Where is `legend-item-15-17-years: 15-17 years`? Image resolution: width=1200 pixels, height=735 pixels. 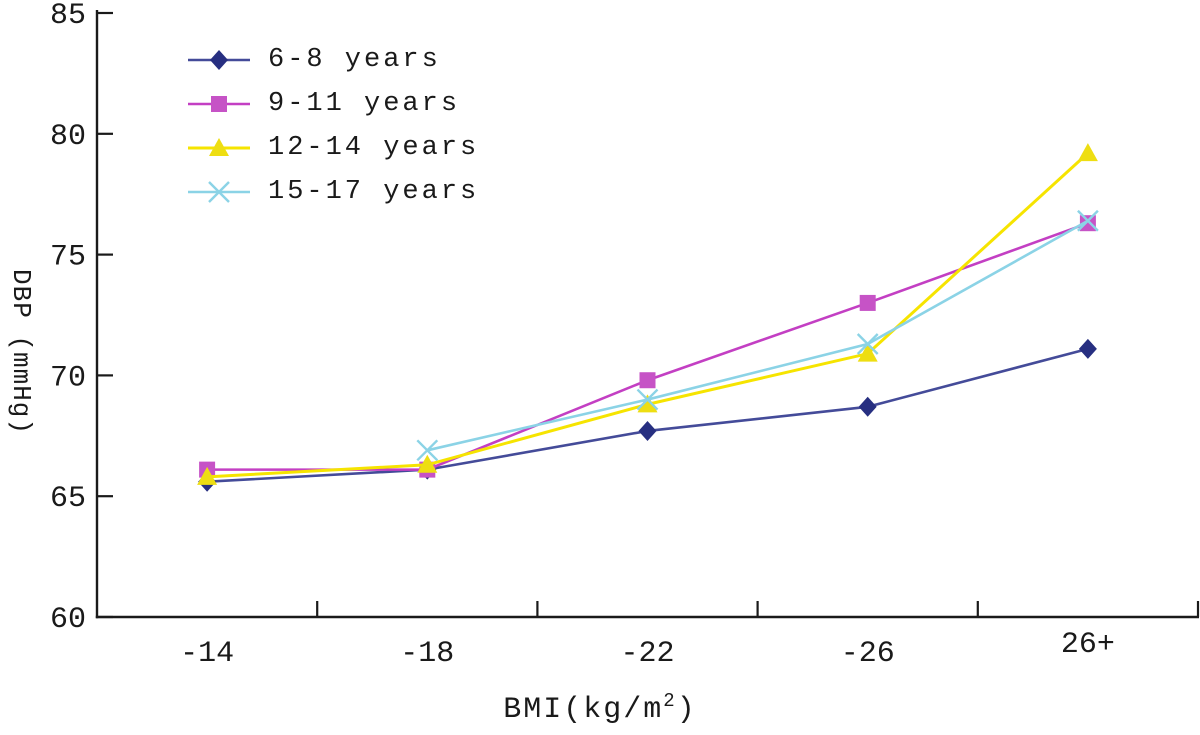
legend-item-15-17-years: 15-17 years is located at coordinates (332, 192).